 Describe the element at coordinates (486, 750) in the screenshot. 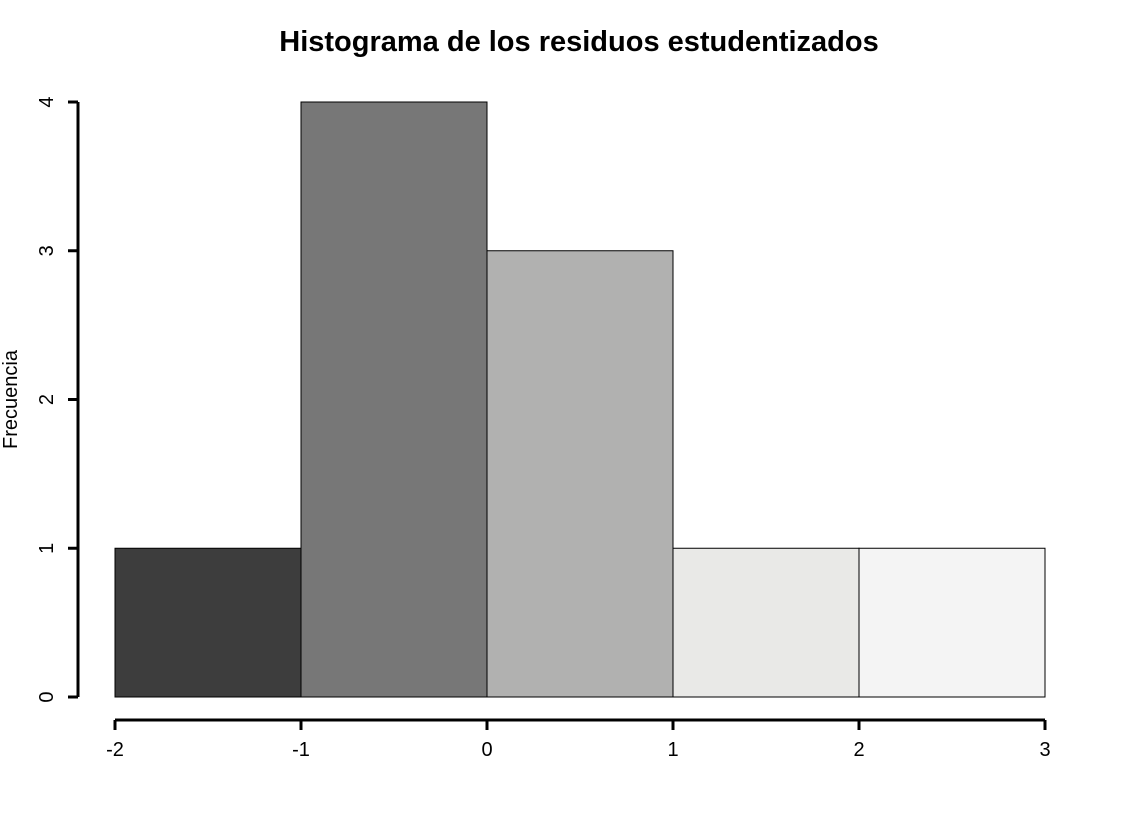

I see `x-tick-label-2: 0` at that location.